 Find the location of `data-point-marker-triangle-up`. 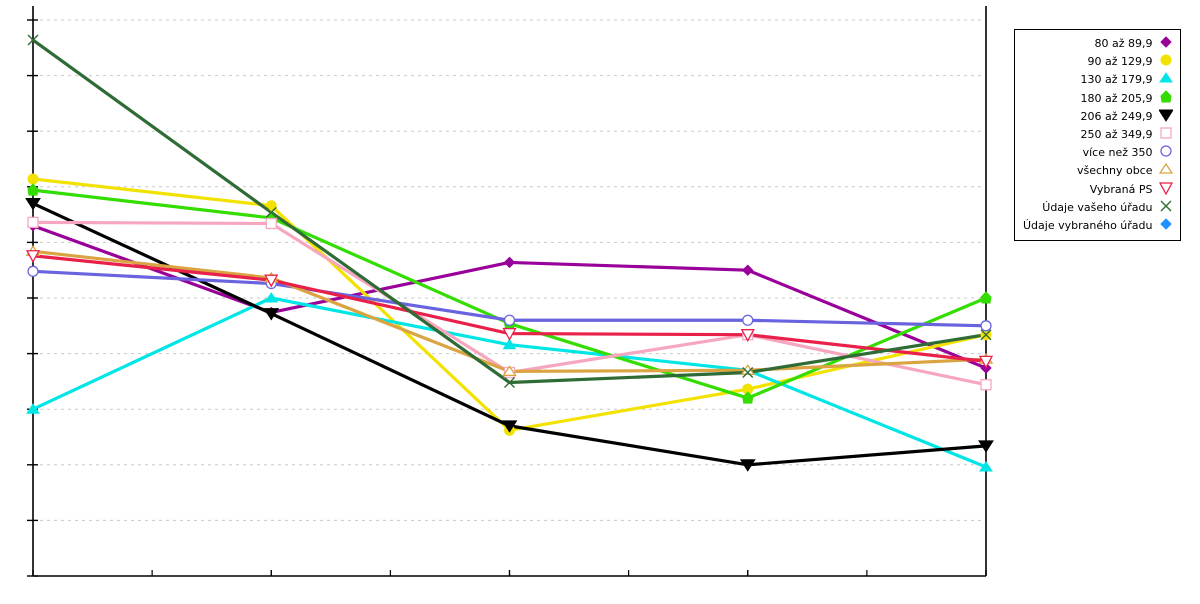

data-point-marker-triangle-up is located at coordinates (1165, 77).